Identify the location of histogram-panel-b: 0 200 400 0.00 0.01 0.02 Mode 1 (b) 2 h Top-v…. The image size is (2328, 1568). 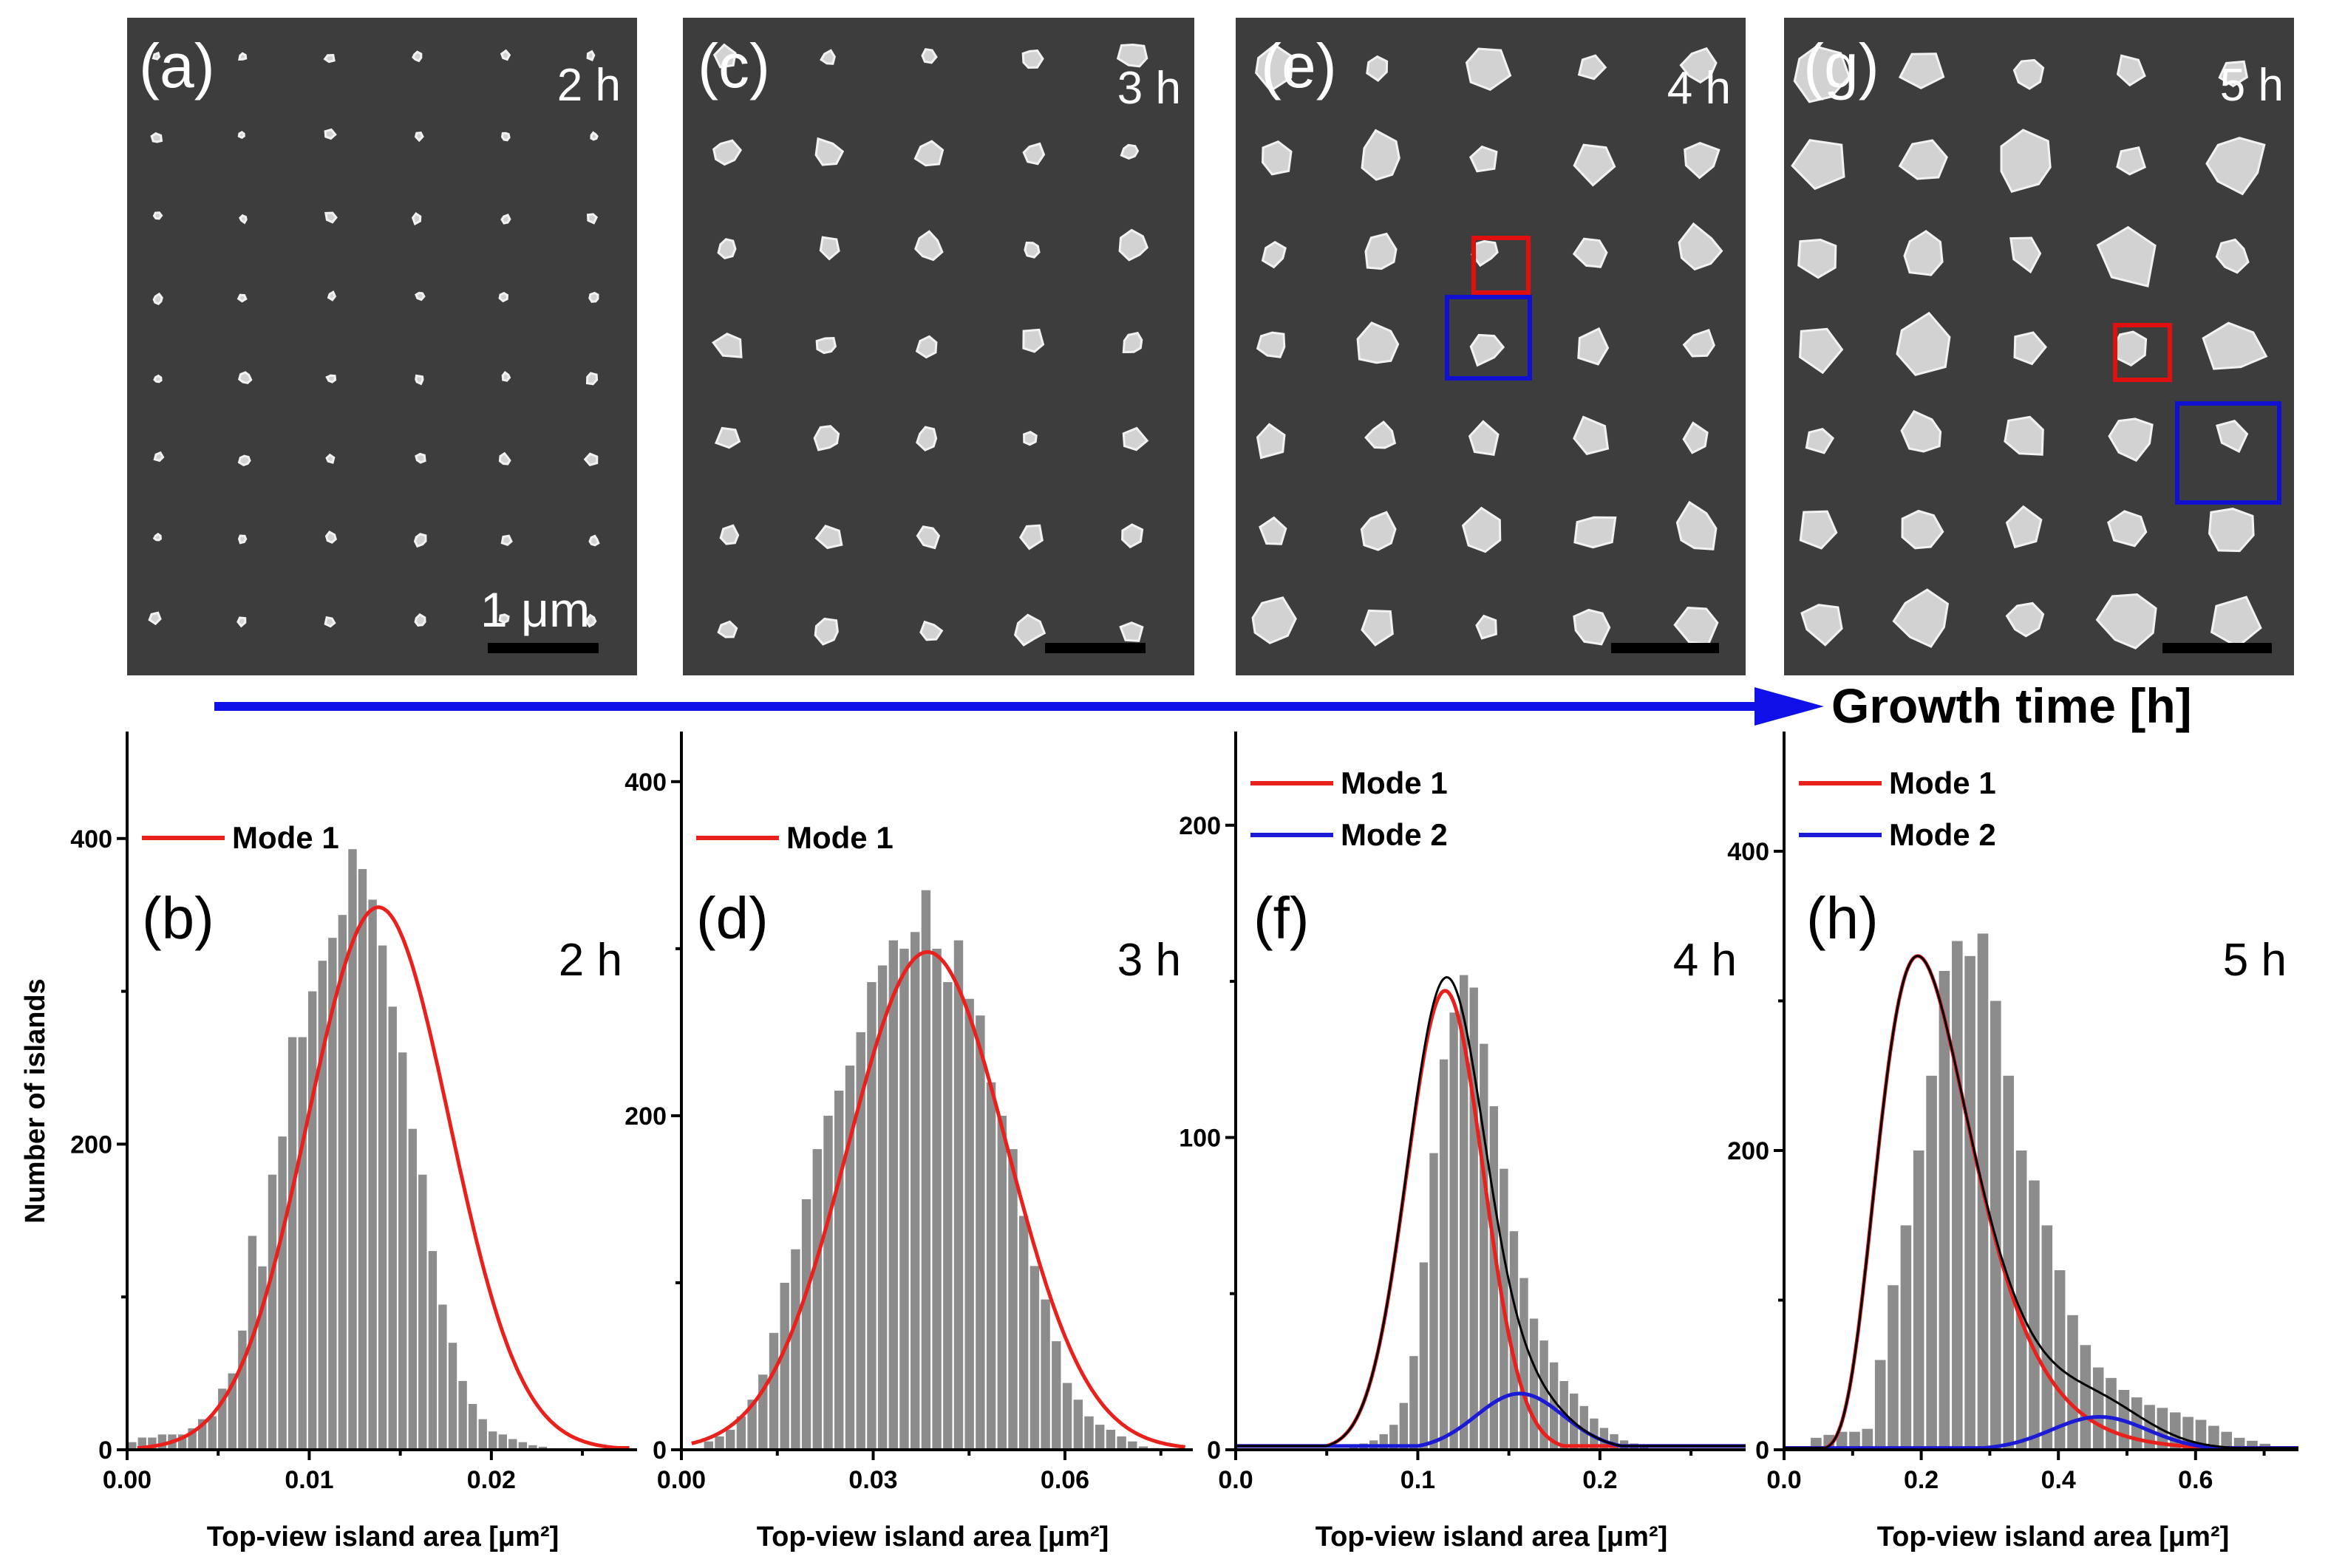
(354, 1142).